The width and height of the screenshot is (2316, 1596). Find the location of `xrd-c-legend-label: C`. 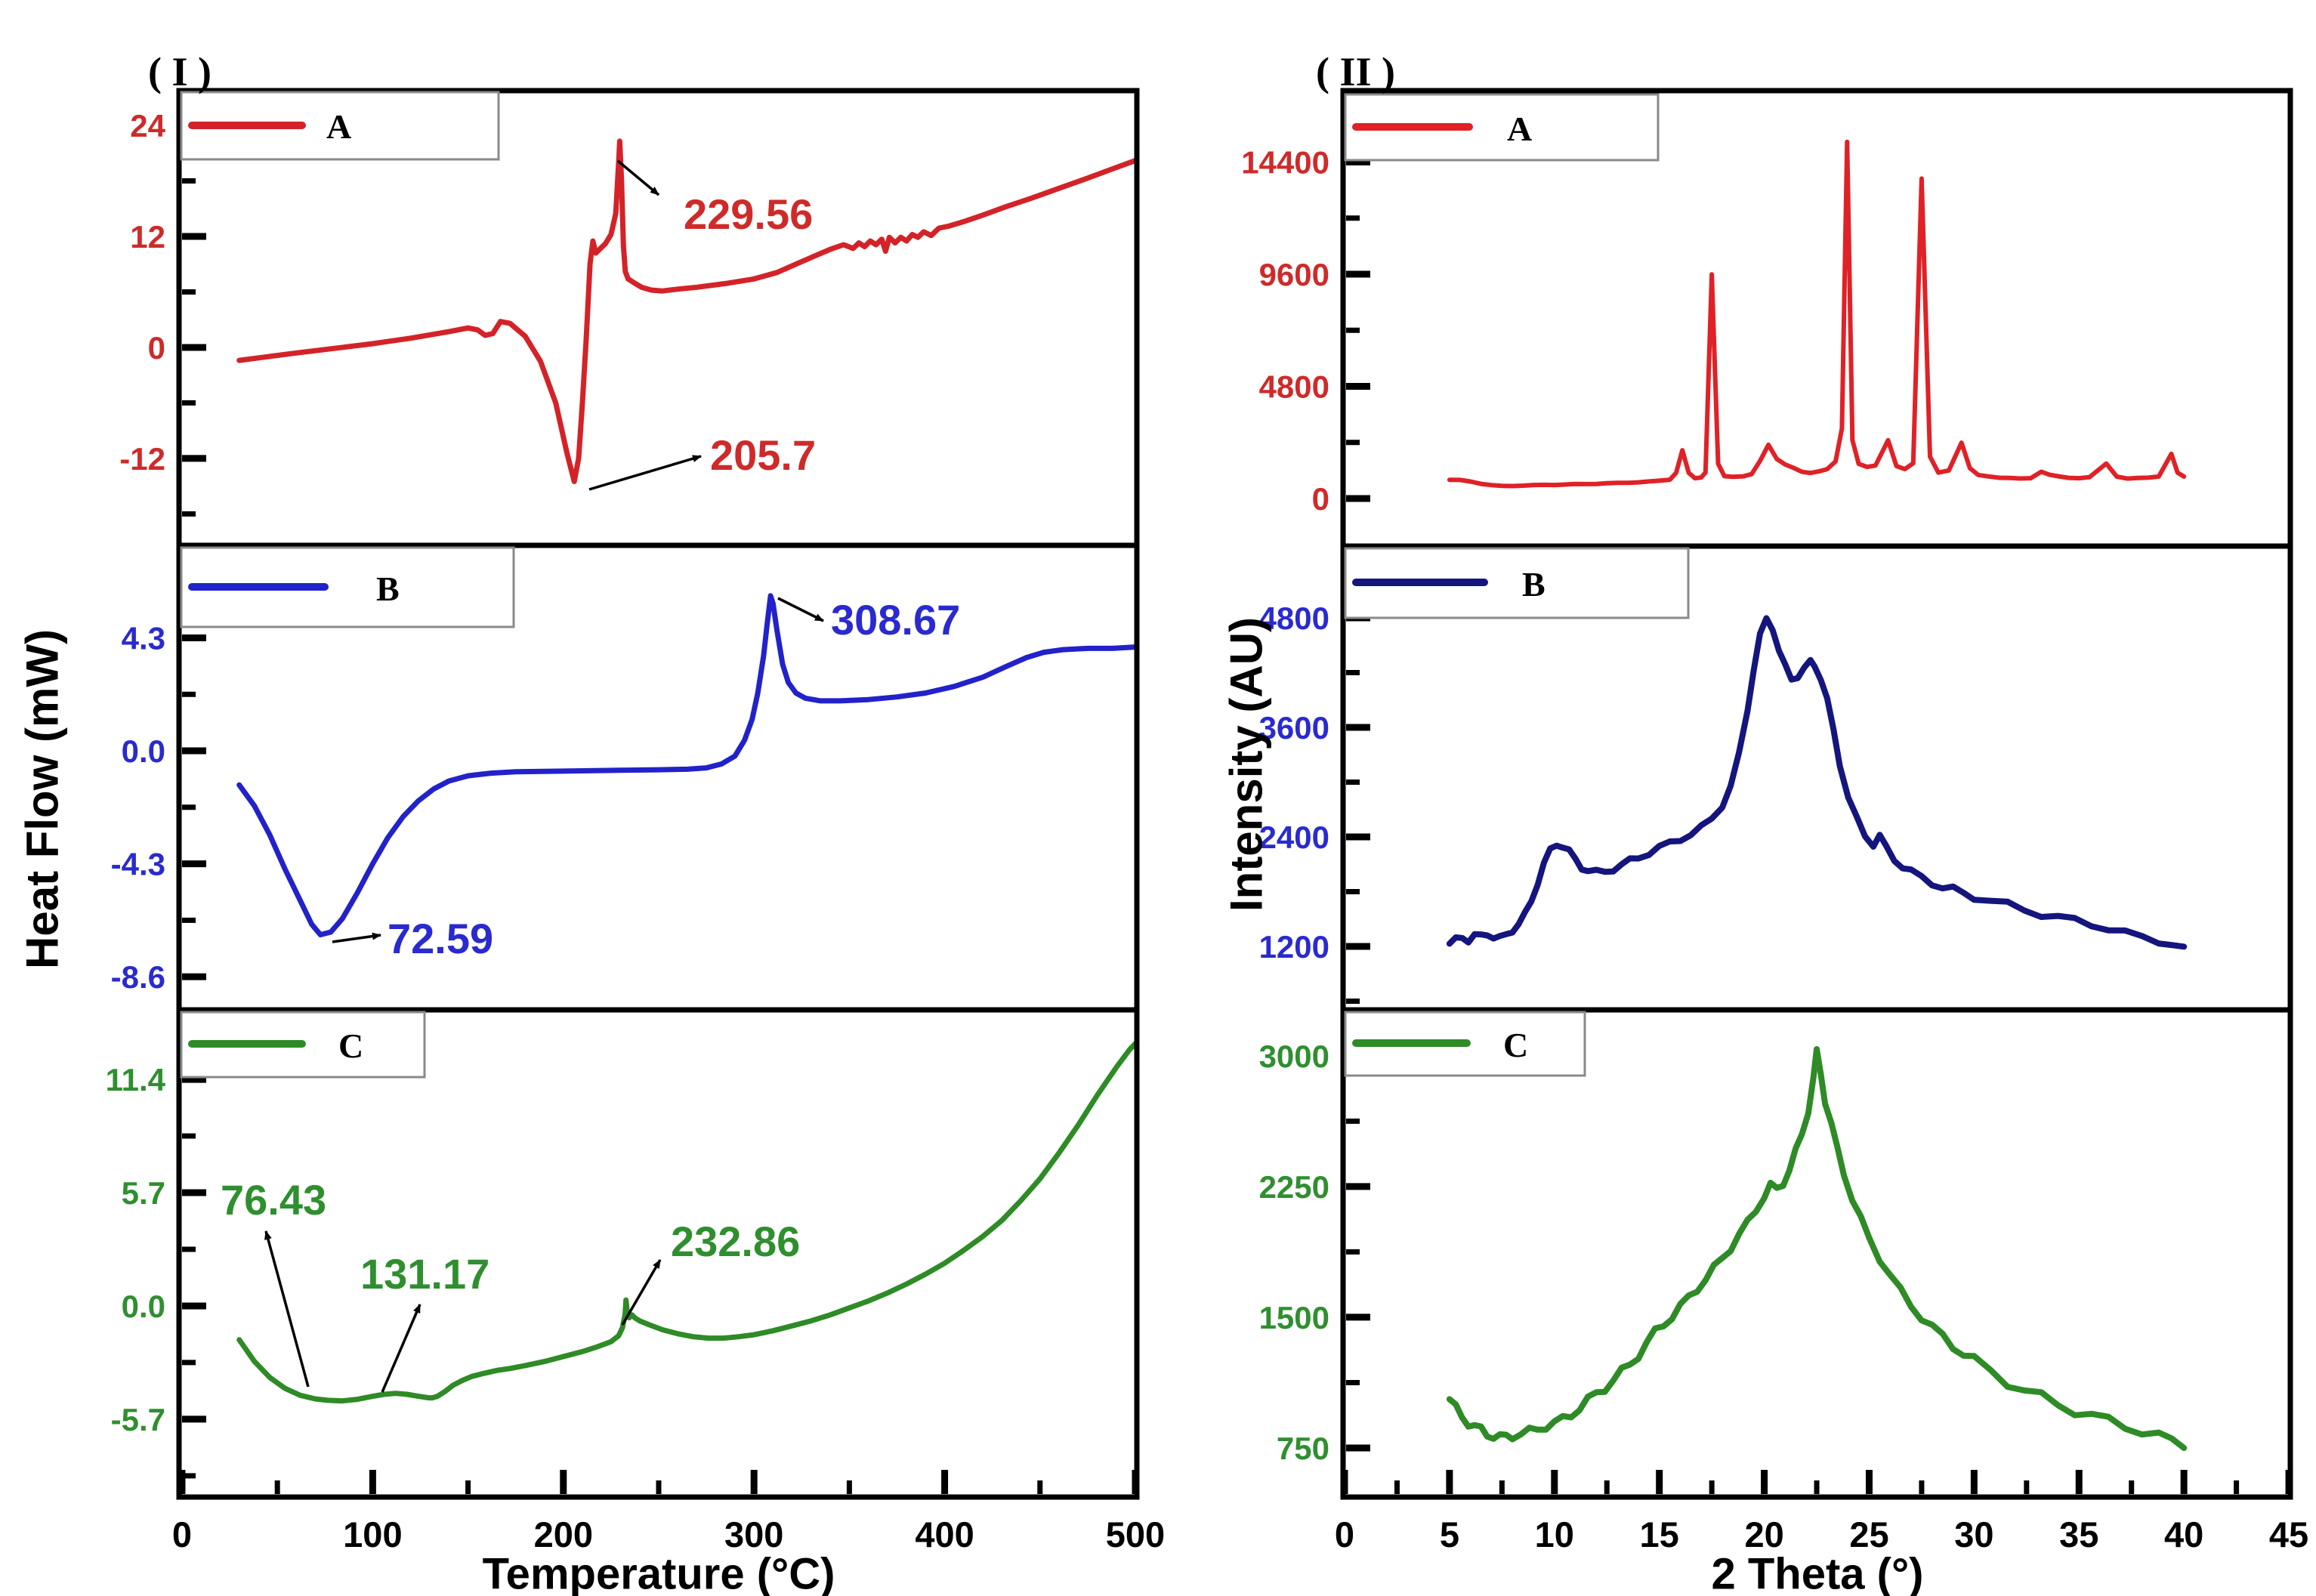

xrd-c-legend-label: C is located at coordinates (1515, 1045).